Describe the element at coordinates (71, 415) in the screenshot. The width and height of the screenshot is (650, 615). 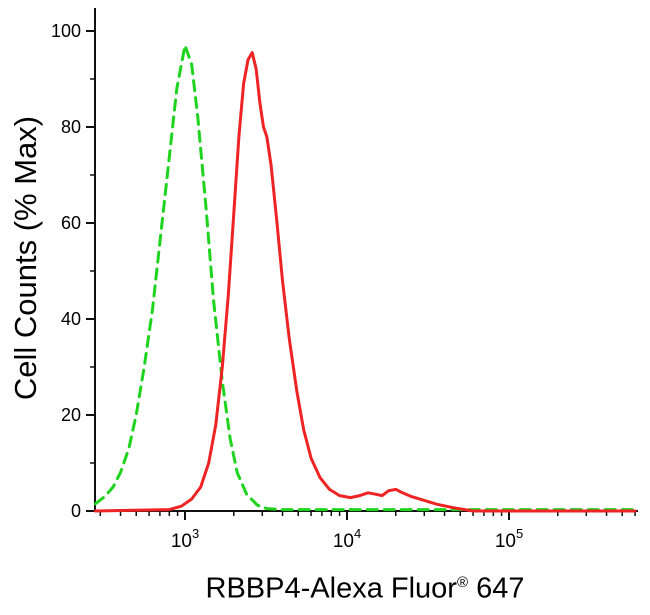
I see `y-tick-label: 20` at that location.